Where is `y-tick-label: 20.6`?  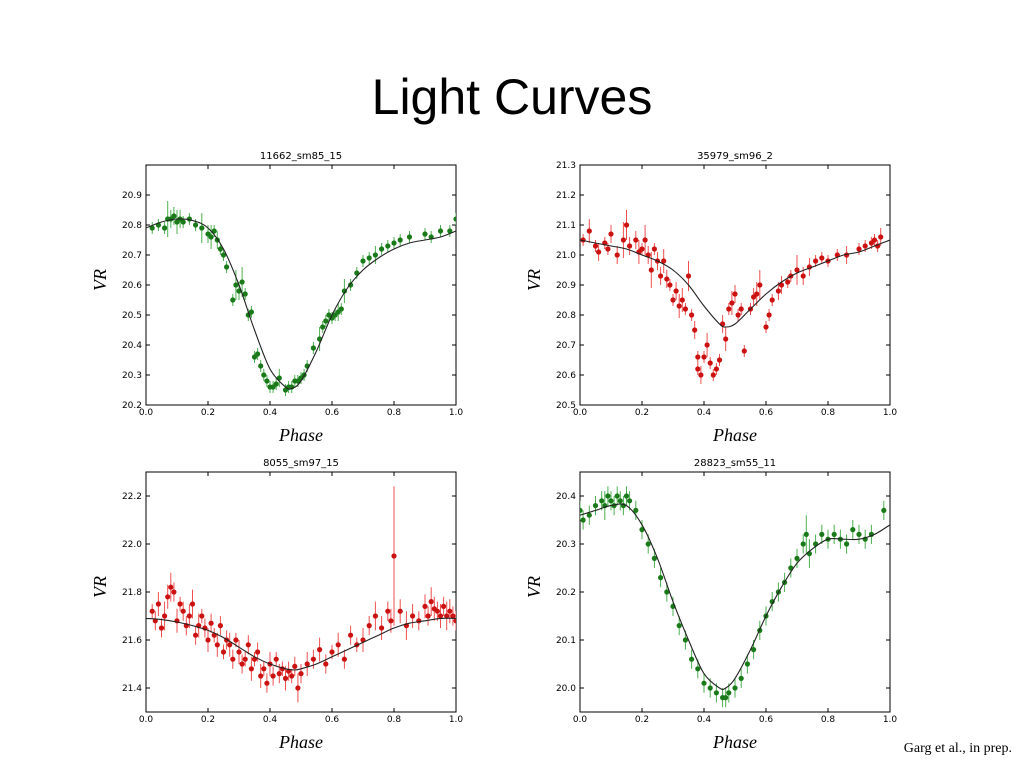 y-tick-label: 20.6 is located at coordinates (132, 286).